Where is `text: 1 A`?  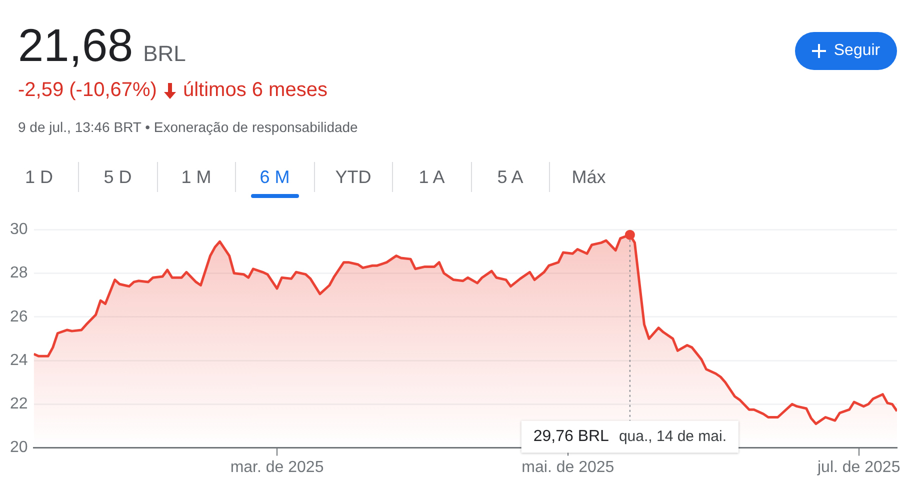
text: 1 A is located at coordinates (431, 177).